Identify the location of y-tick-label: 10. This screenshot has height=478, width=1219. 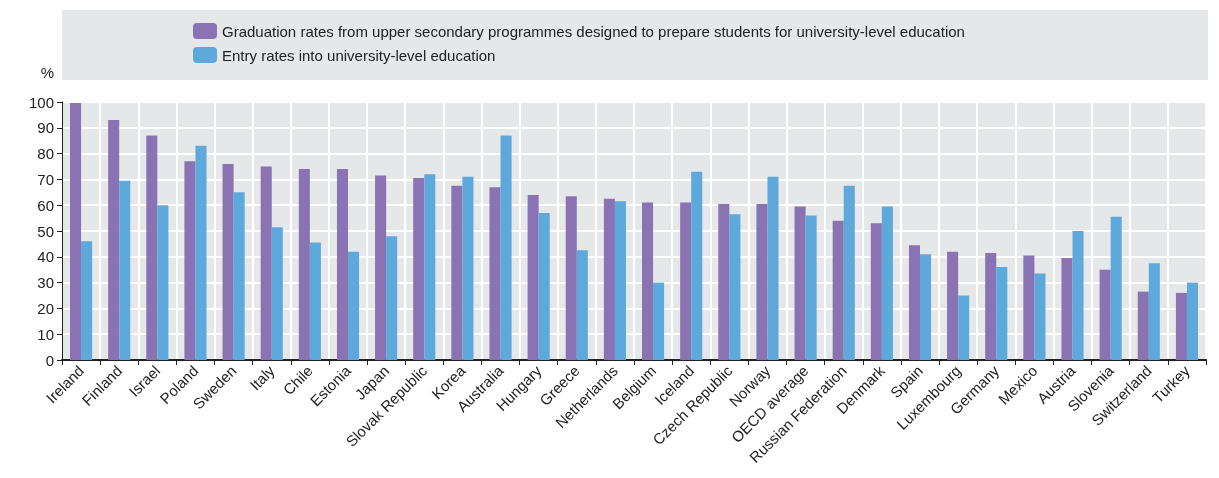
(45, 334).